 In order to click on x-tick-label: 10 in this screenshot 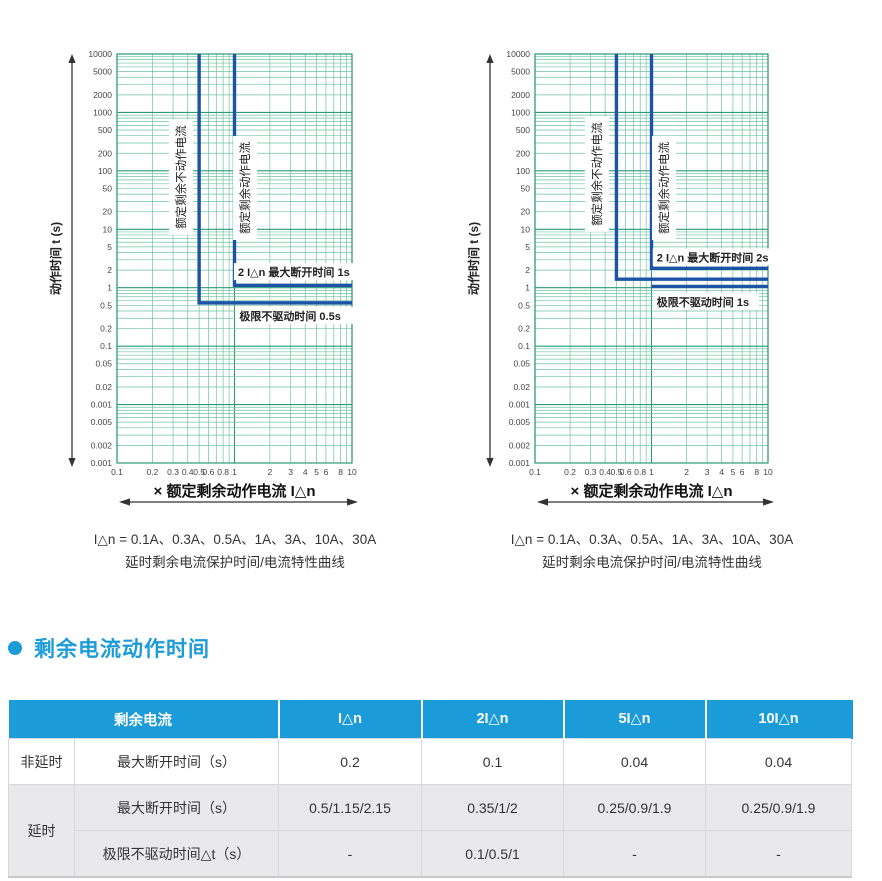, I will do `click(352, 472)`.